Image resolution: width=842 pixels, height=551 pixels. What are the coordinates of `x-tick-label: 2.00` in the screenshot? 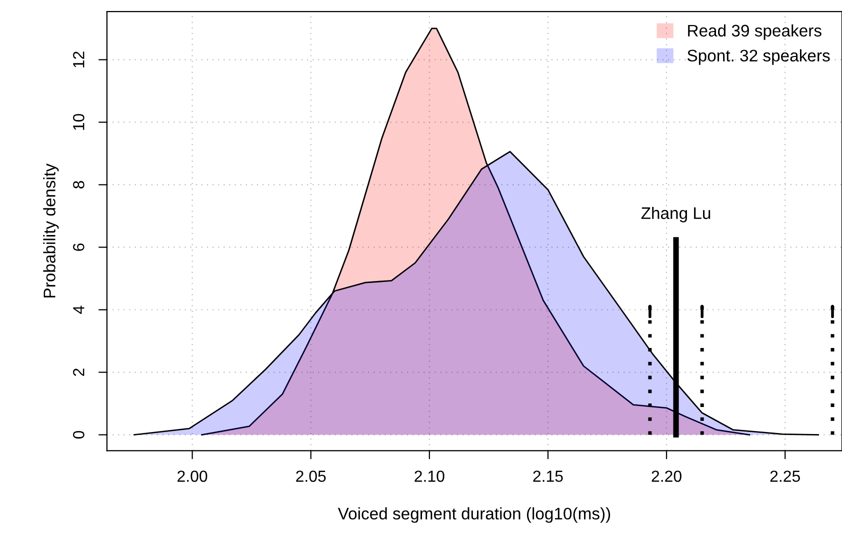 It's located at (193, 476).